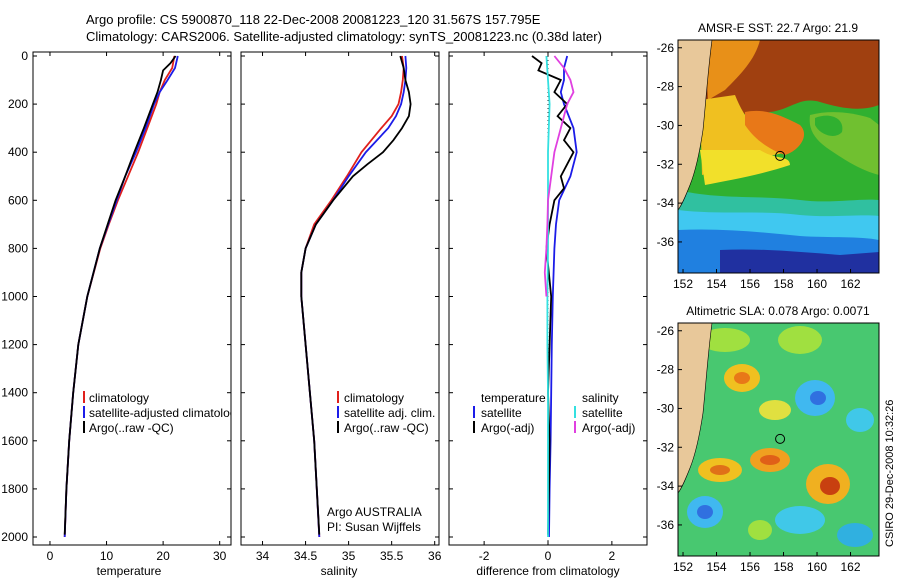 Image resolution: width=900 pixels, height=580 pixels. I want to click on y-tick-label: 800, so click(18, 248).